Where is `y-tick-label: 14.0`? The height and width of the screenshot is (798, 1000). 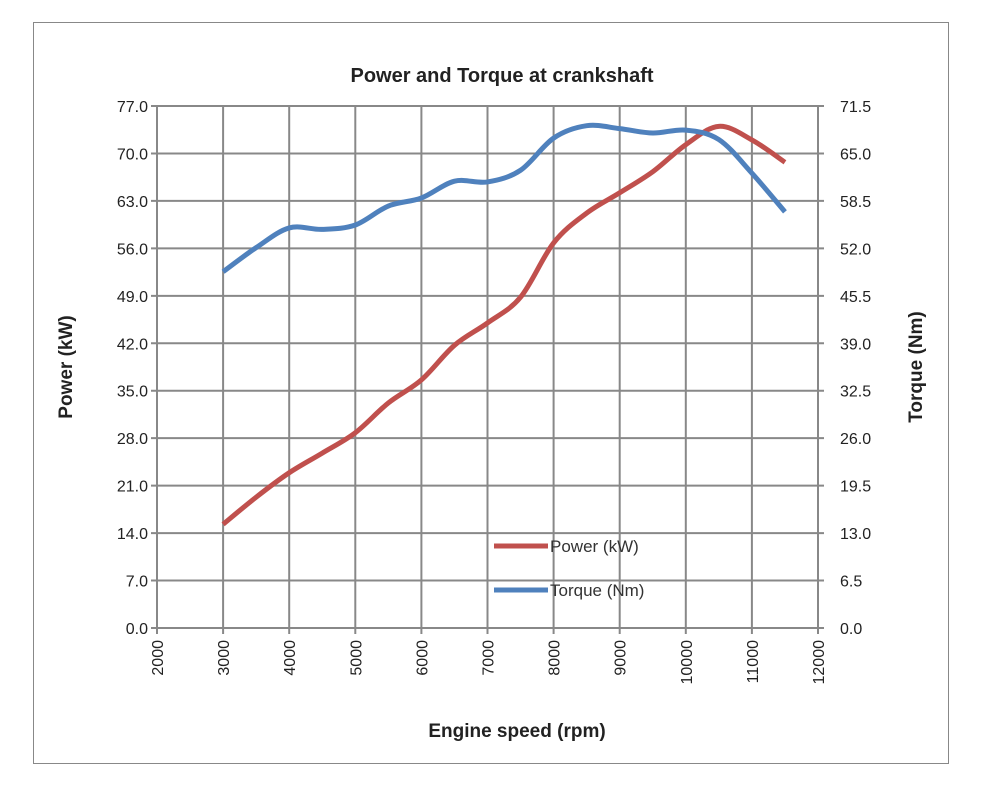
y-tick-label: 14.0 is located at coordinates (132, 534).